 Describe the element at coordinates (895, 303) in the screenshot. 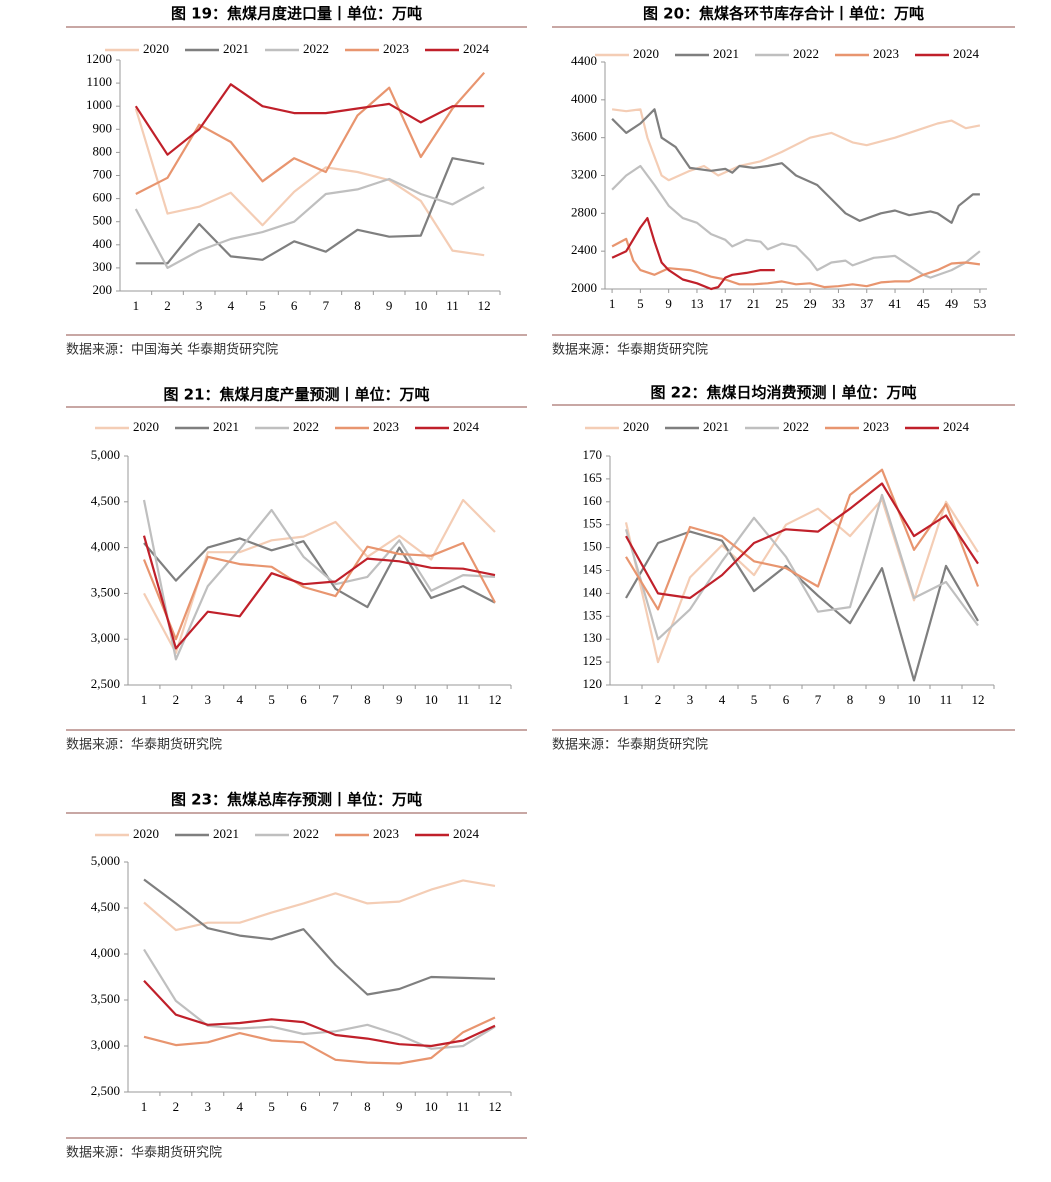

I see `x-tick-label: 41` at that location.